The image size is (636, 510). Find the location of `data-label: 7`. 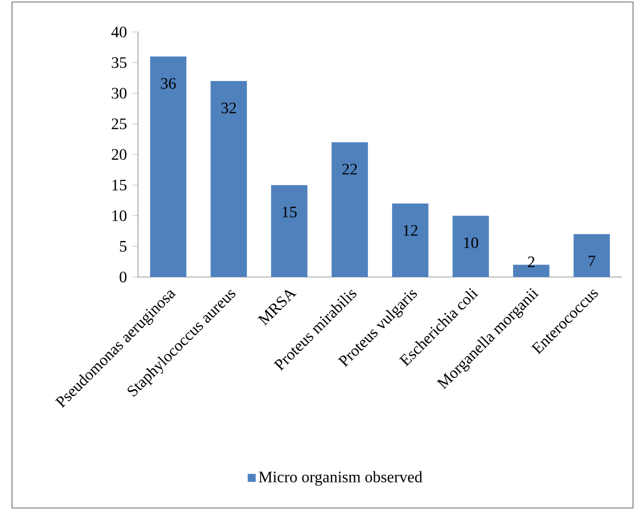

data-label: 7 is located at coordinates (592, 261).